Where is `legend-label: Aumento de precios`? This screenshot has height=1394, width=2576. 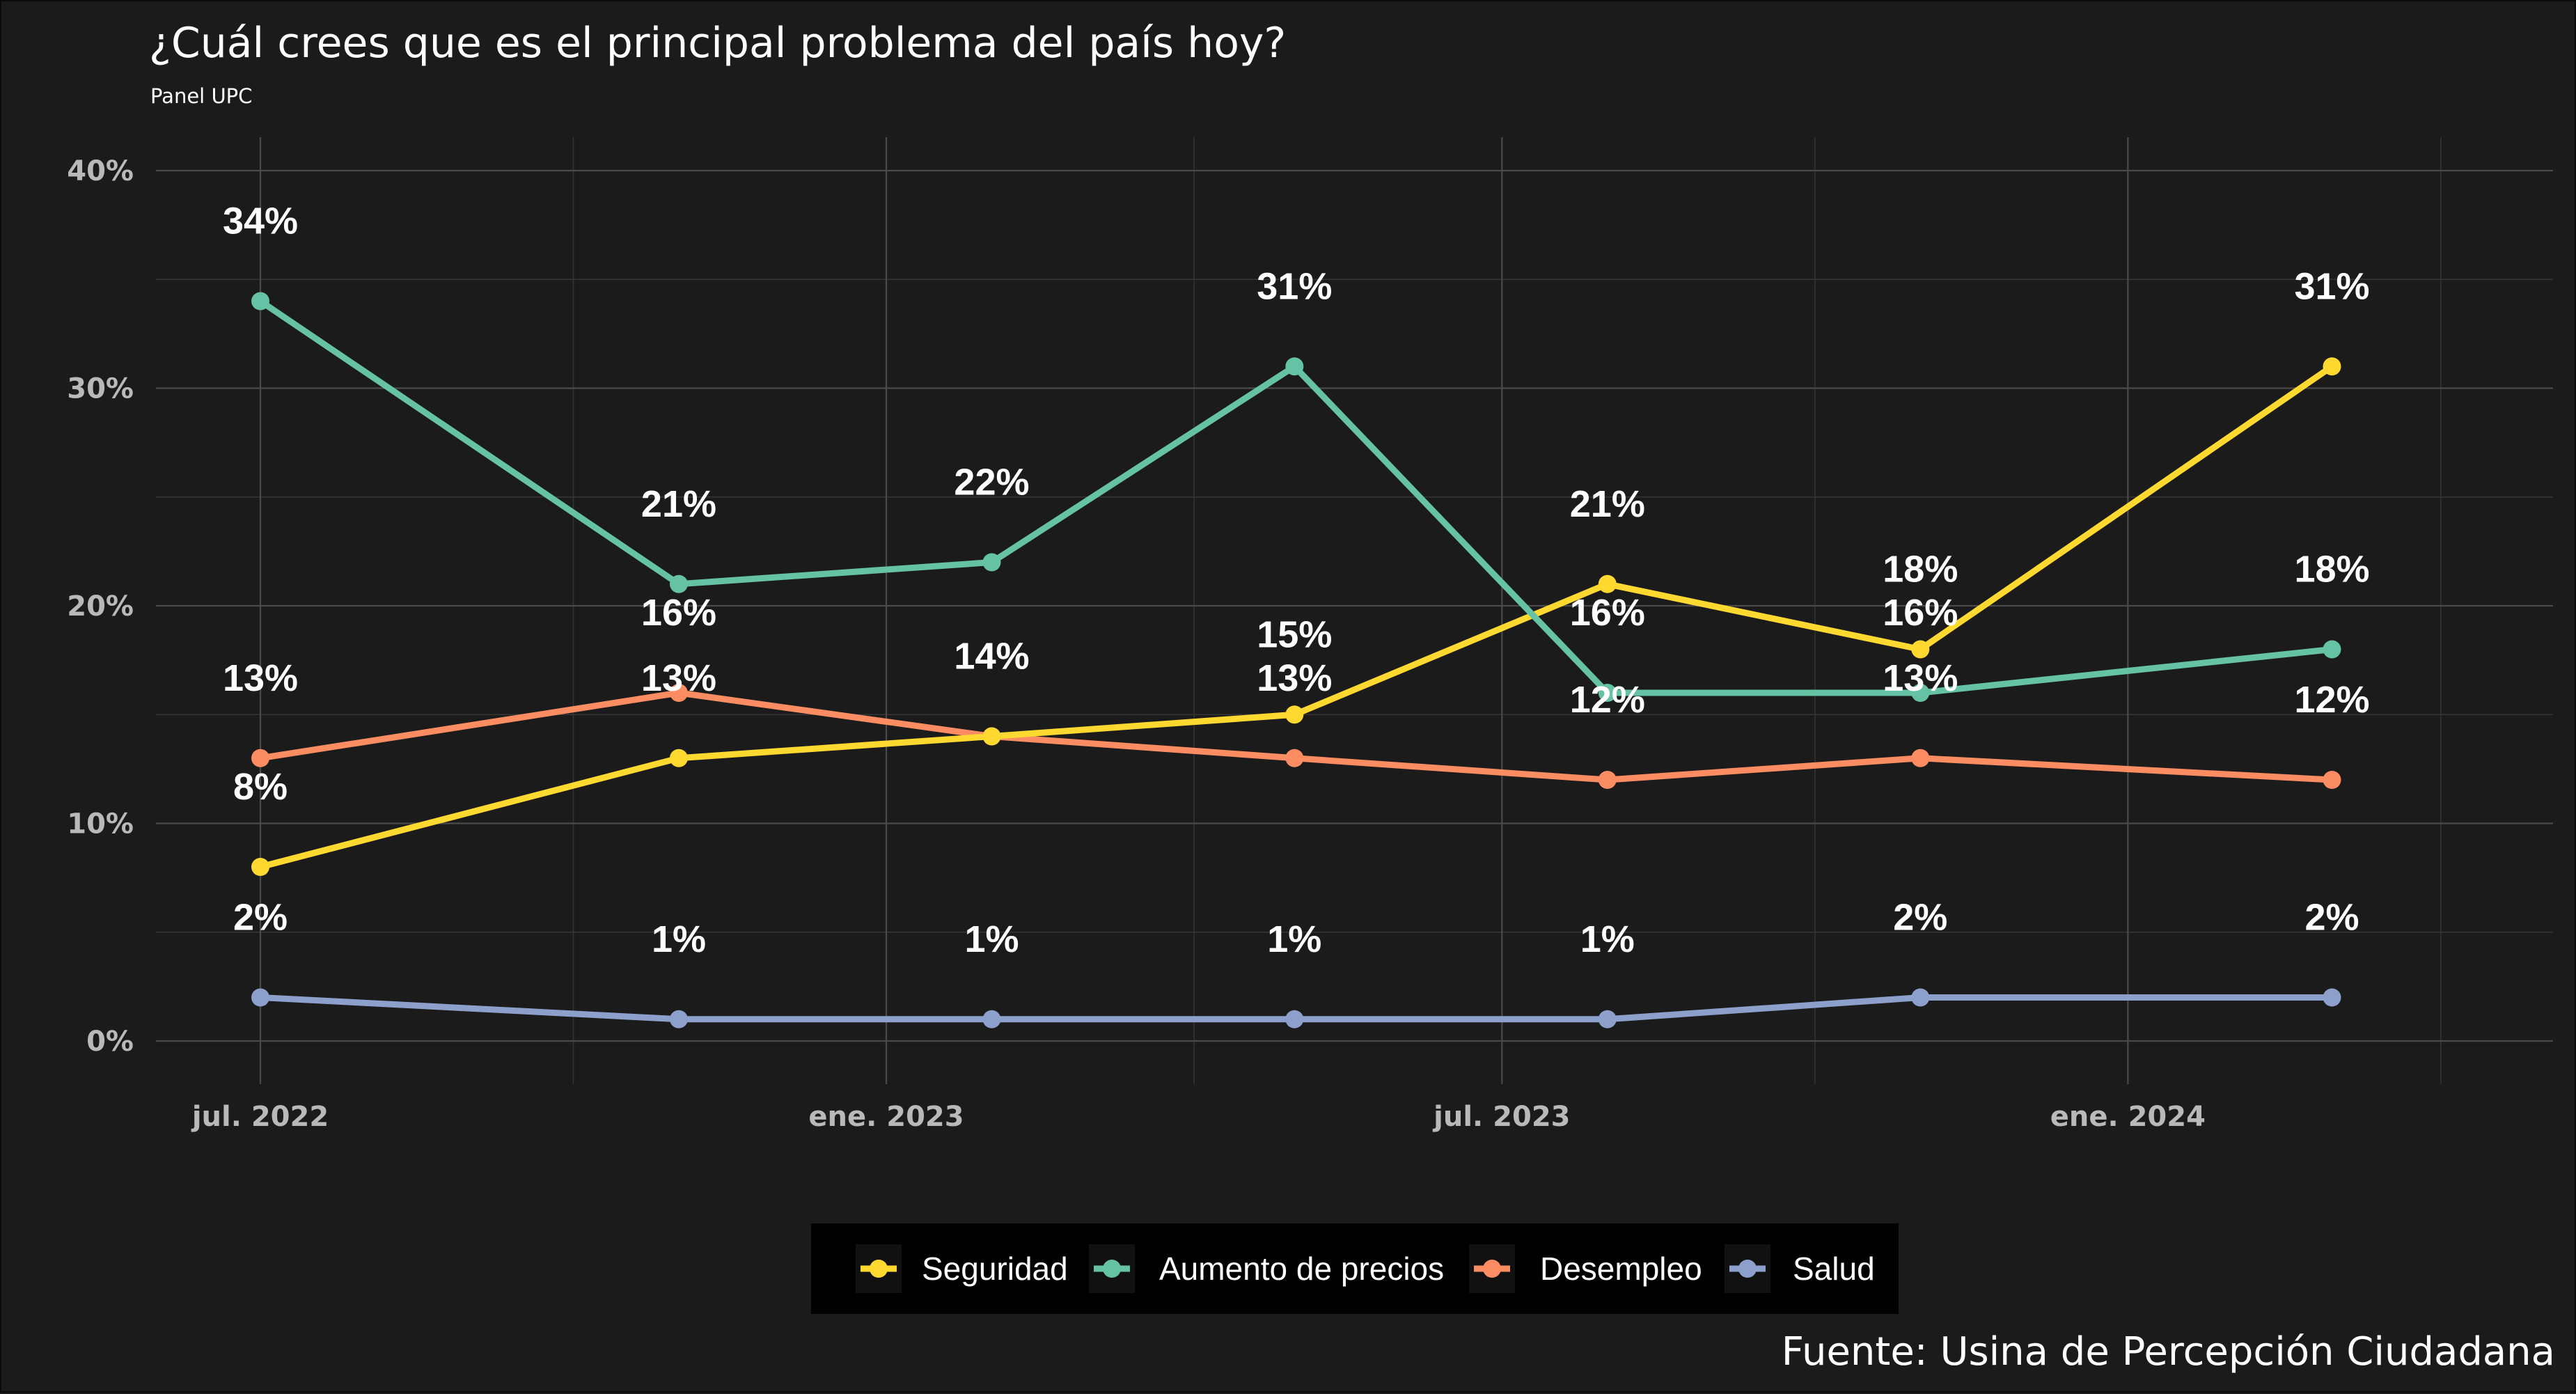 legend-label: Aumento de precios is located at coordinates (1301, 1269).